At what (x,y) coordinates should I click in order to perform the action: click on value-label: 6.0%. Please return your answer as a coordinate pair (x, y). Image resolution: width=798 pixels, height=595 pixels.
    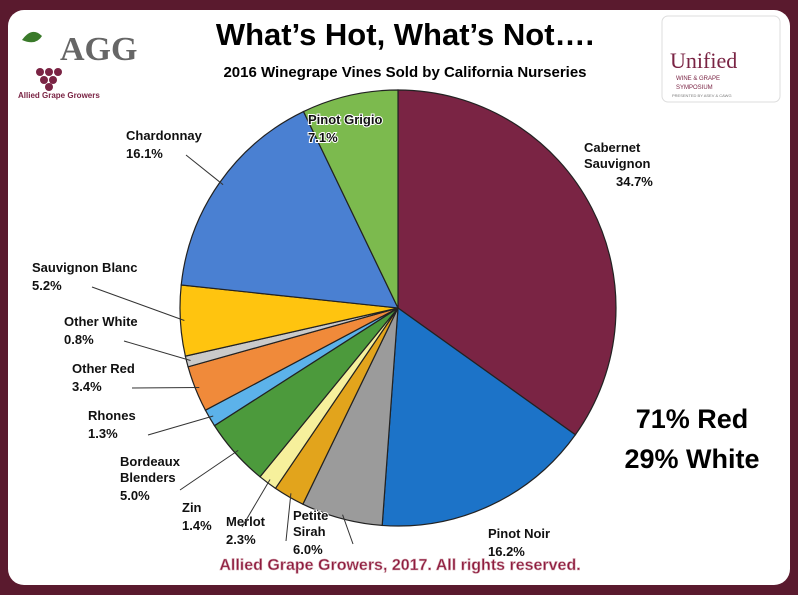
    Looking at the image, I should click on (308, 549).